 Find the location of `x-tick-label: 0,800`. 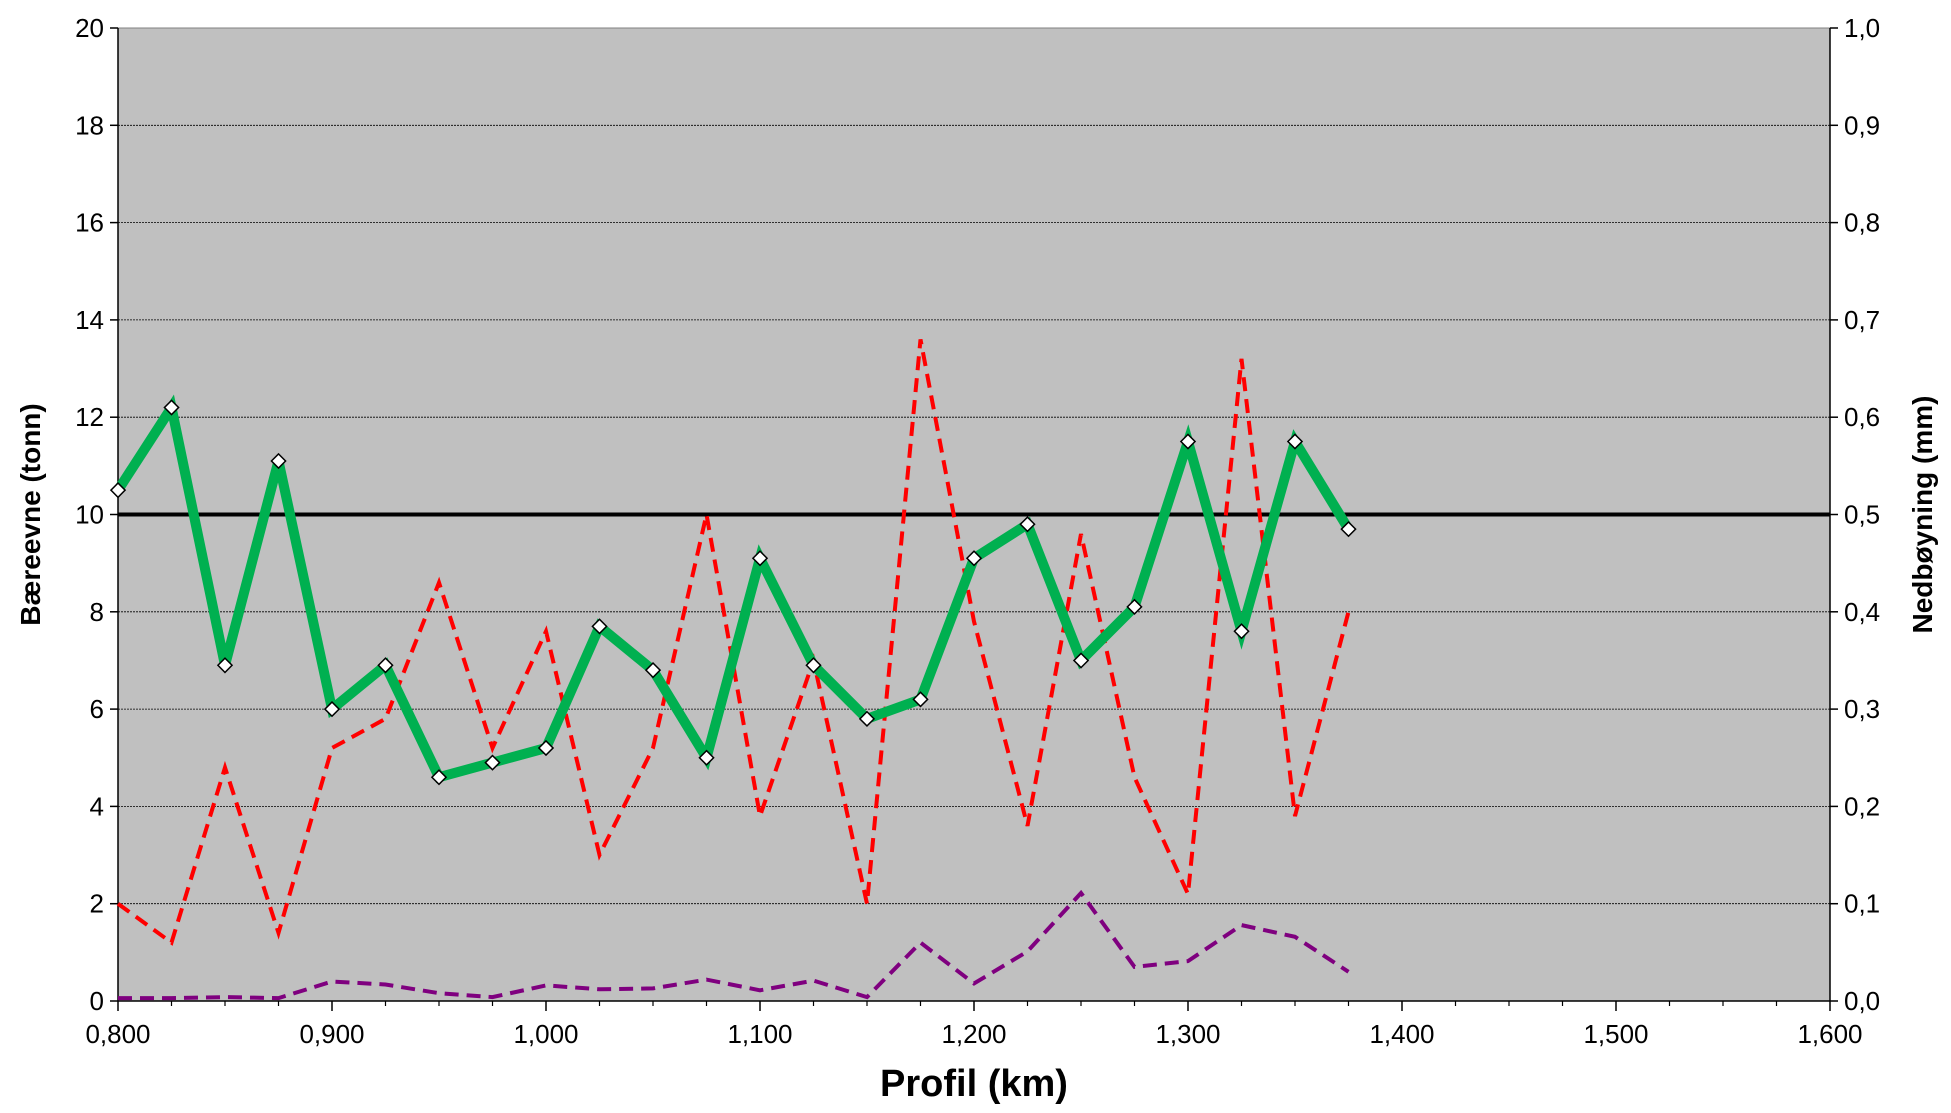

x-tick-label: 0,800 is located at coordinates (117, 1034).